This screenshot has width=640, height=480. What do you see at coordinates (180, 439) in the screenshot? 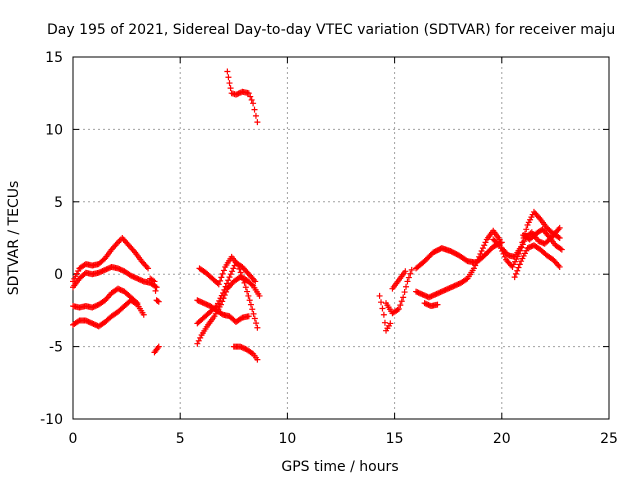
I see `x-tick-label: 5` at bounding box center [180, 439].